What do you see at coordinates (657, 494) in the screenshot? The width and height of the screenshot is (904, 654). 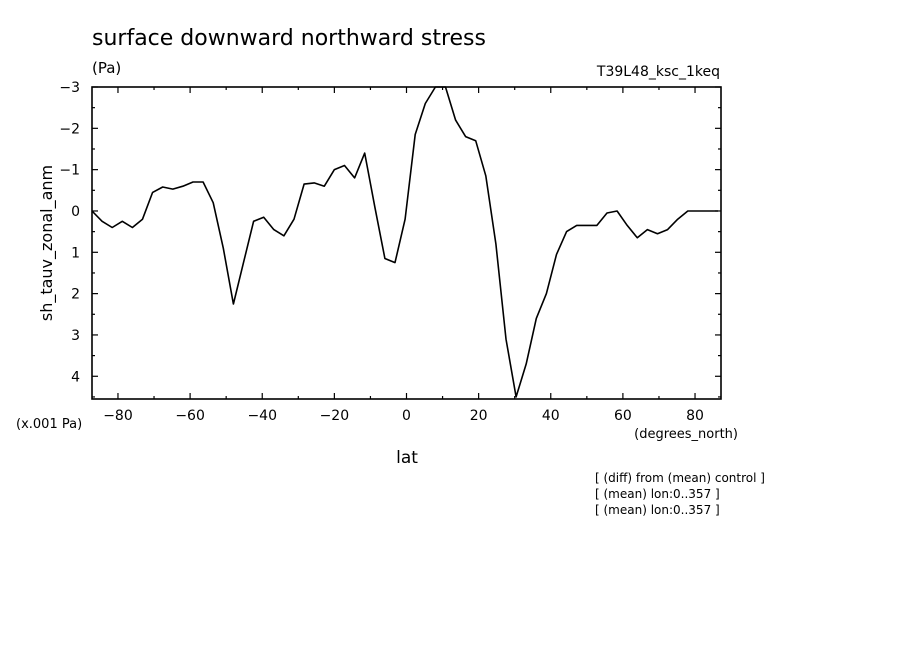 I see `note-line-2: [ (mean) lon:0..357 ]` at bounding box center [657, 494].